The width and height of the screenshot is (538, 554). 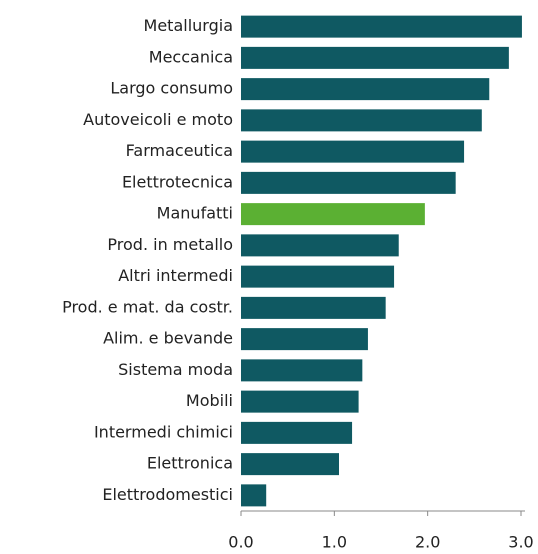 What do you see at coordinates (240, 542) in the screenshot?
I see `x-tick-label: 0.0` at bounding box center [240, 542].